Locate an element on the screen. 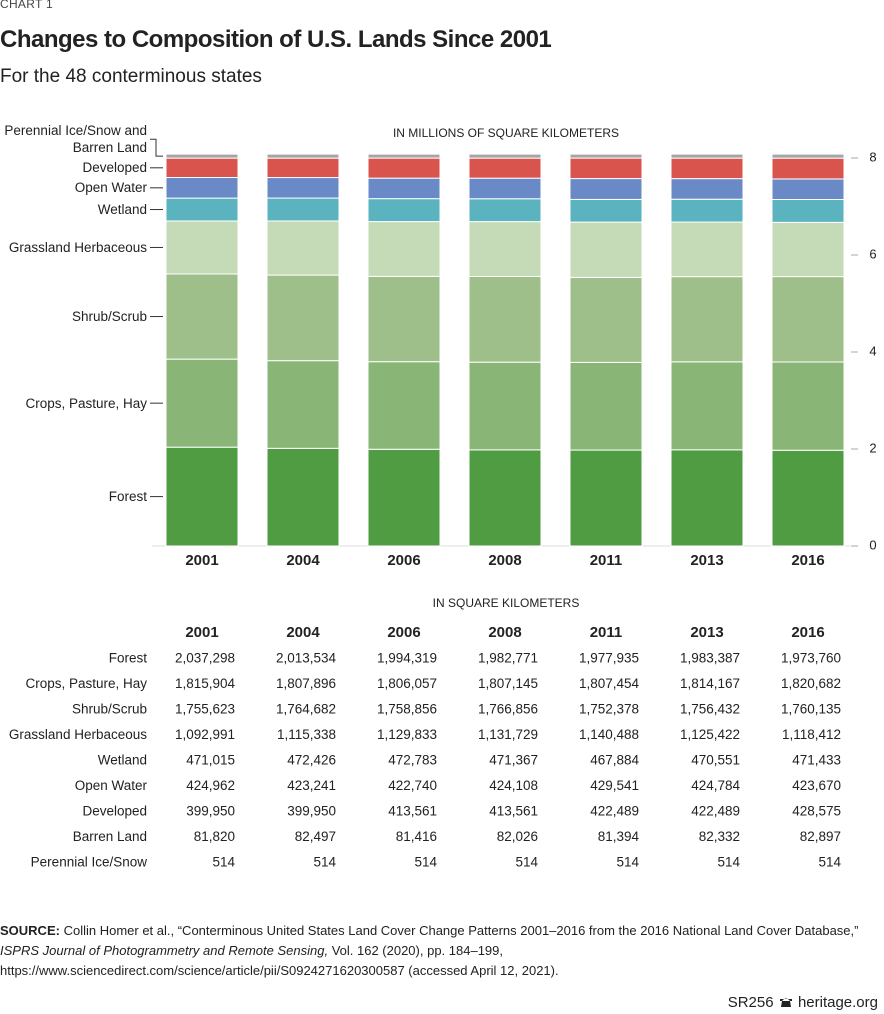 The height and width of the screenshot is (1014, 884). table-cell: 1,807,145 is located at coordinates (508, 683).